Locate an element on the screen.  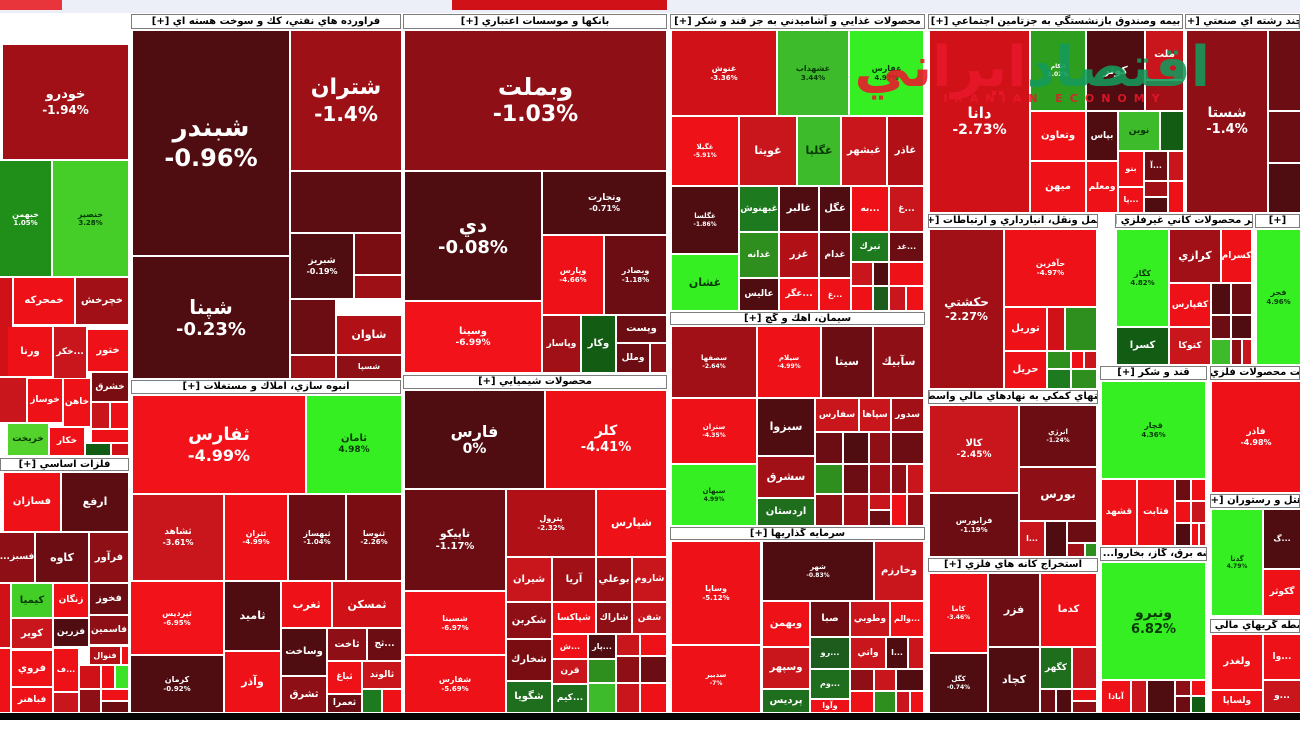
treemap-tile: ولساپا is located at coordinates (1237, 701).